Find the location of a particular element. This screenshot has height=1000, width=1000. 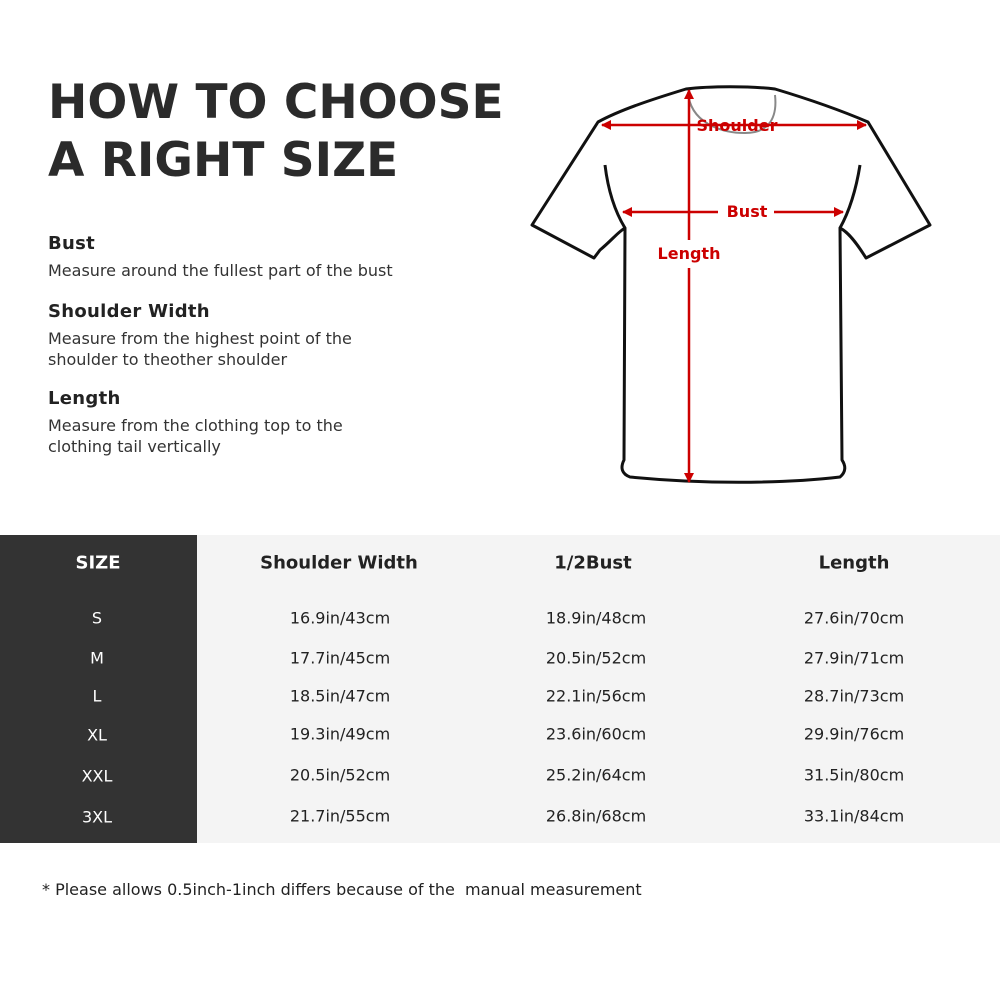

size-xxl: XXL is located at coordinates (97, 776).